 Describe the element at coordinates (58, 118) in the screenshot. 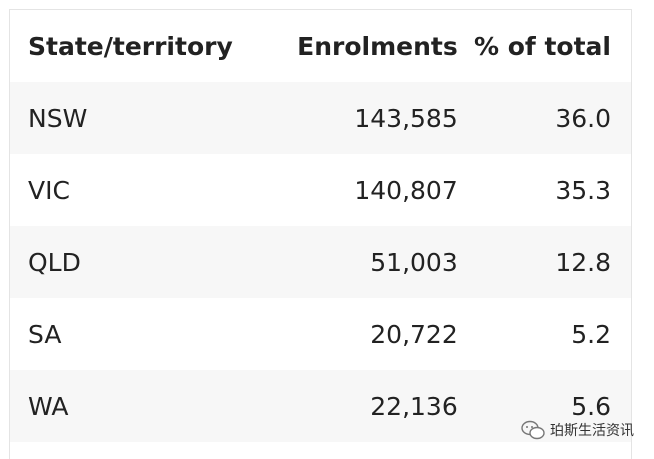

I see `table-cell: NSW` at that location.